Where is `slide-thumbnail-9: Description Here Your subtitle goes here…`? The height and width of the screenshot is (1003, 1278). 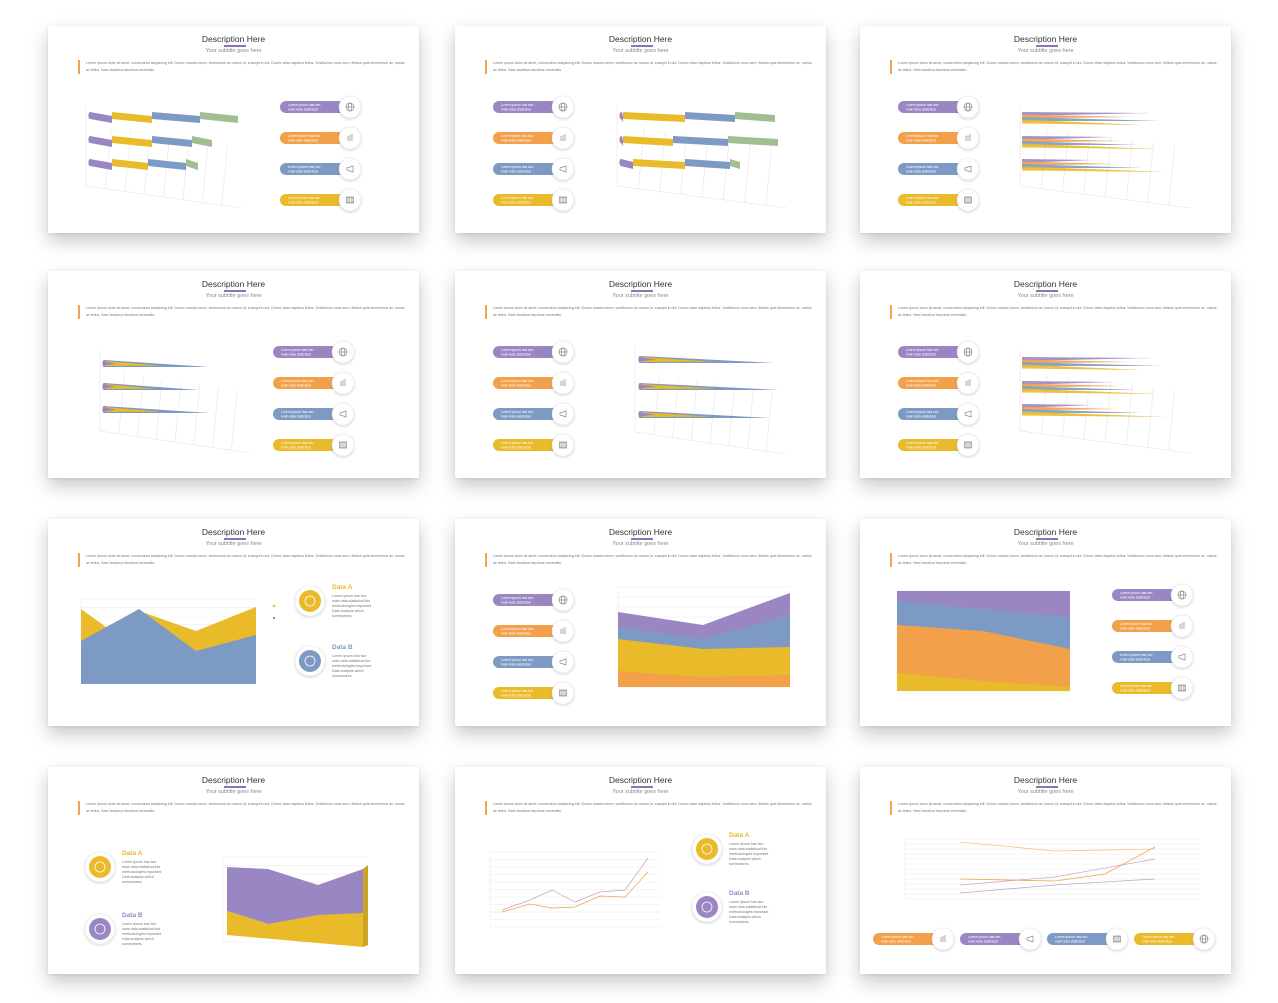 slide-thumbnail-9: Description Here Your subtitle goes here… is located at coordinates (1045, 622).